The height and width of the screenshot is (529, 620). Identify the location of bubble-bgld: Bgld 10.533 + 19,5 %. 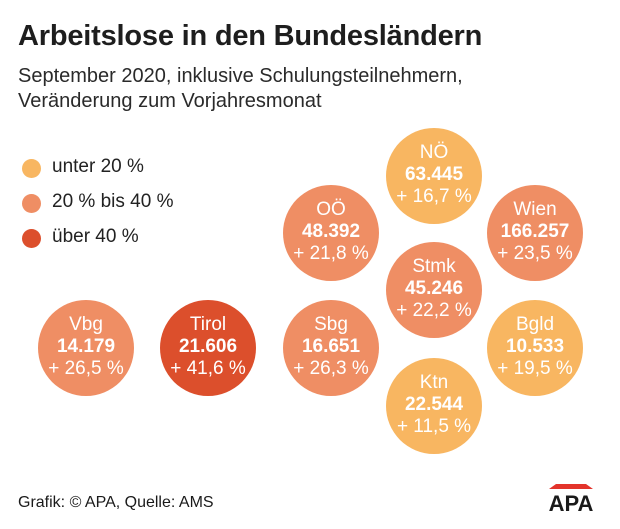
(535, 348).